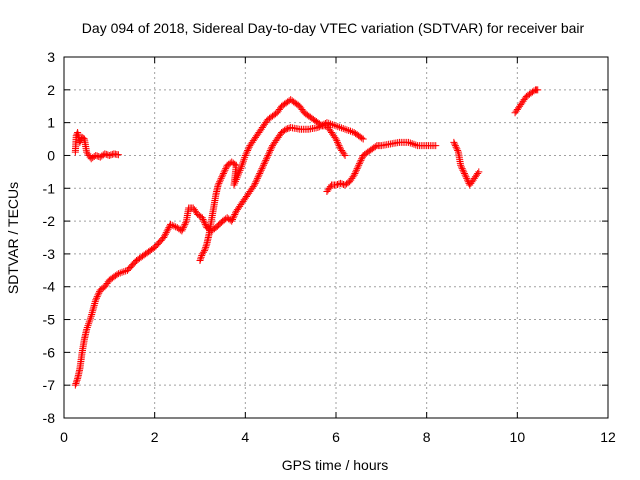 The width and height of the screenshot is (640, 480). Describe the element at coordinates (49, 385) in the screenshot. I see `y-tick-label: -7` at that location.